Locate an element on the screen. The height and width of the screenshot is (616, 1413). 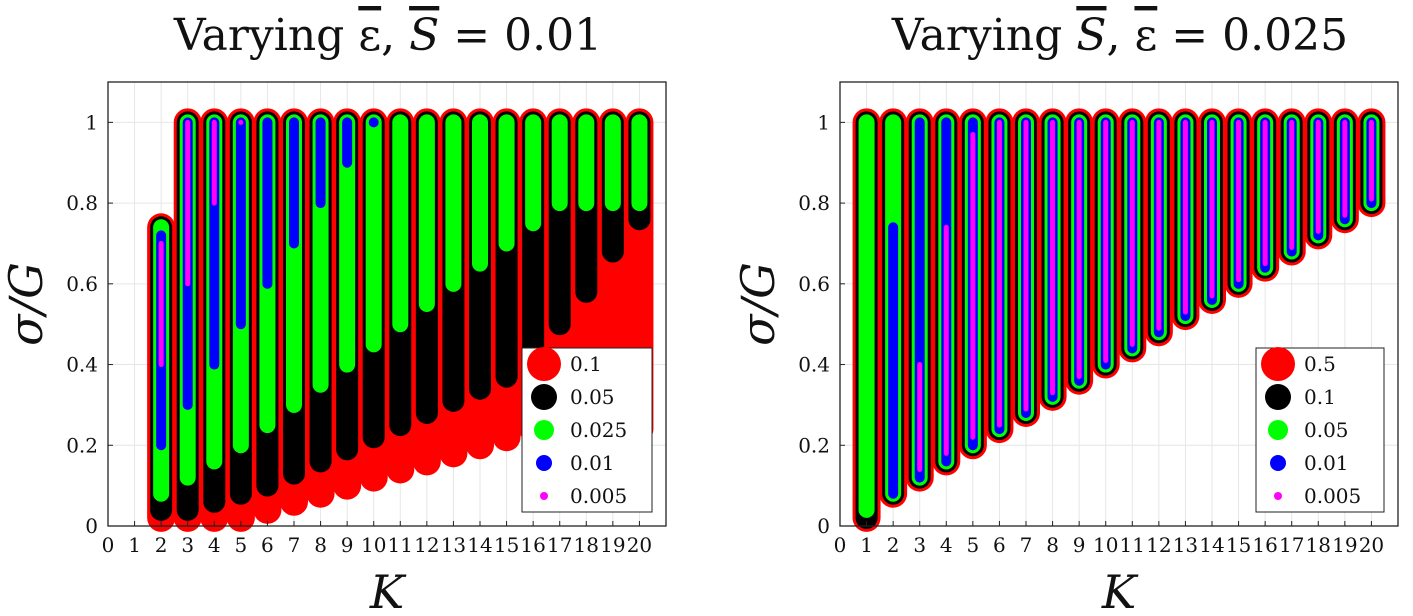
legend: 0.5 0.1 0.05 0.01 0.005 is located at coordinates (1320, 430).